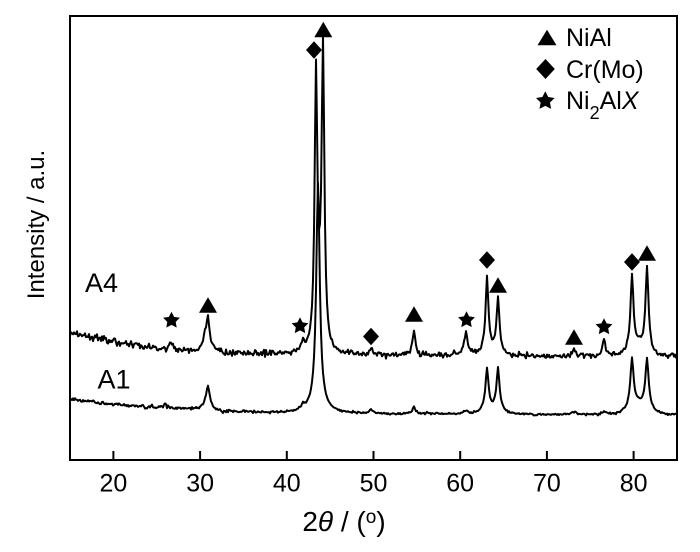 This screenshot has height=552, width=700. I want to click on svg-text: 2θ / (o), so click(343, 521).